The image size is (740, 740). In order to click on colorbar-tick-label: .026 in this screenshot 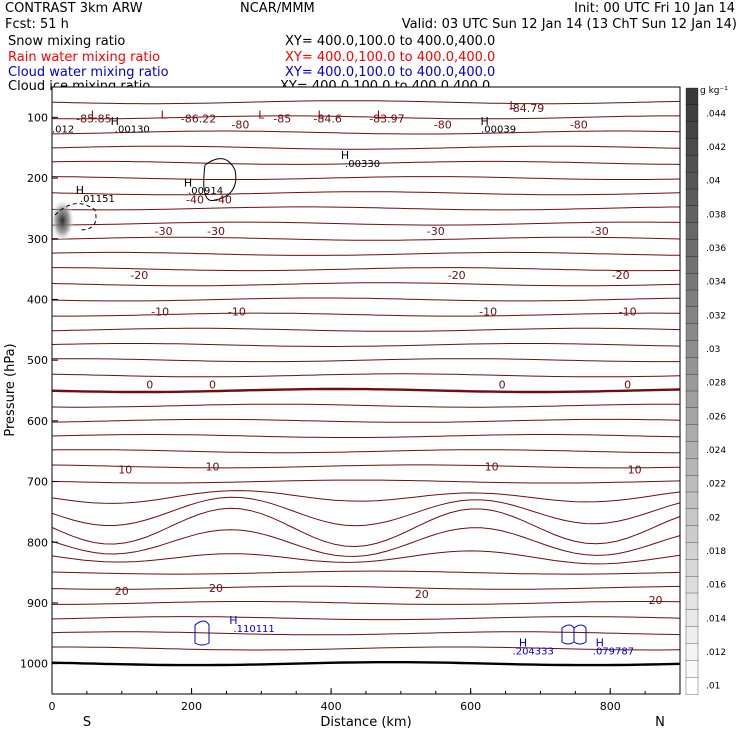, I will do `click(716, 417)`.